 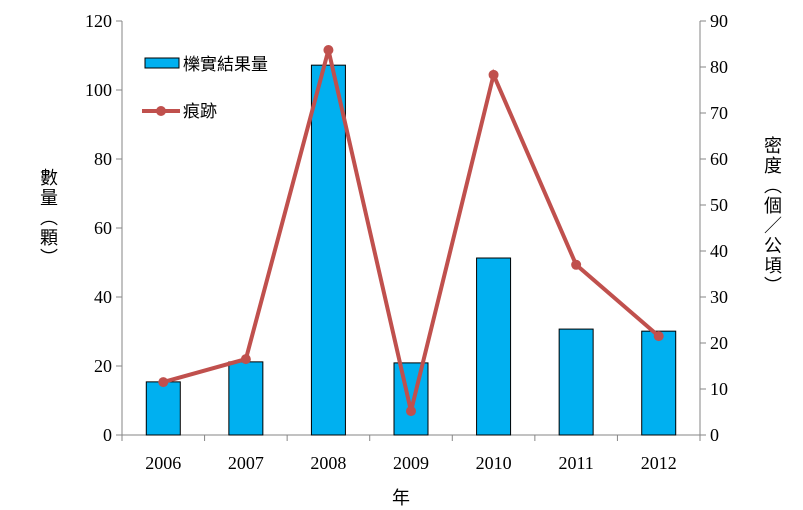 What do you see at coordinates (719, 67) in the screenshot?
I see `y-tick-label-right: 80` at bounding box center [719, 67].